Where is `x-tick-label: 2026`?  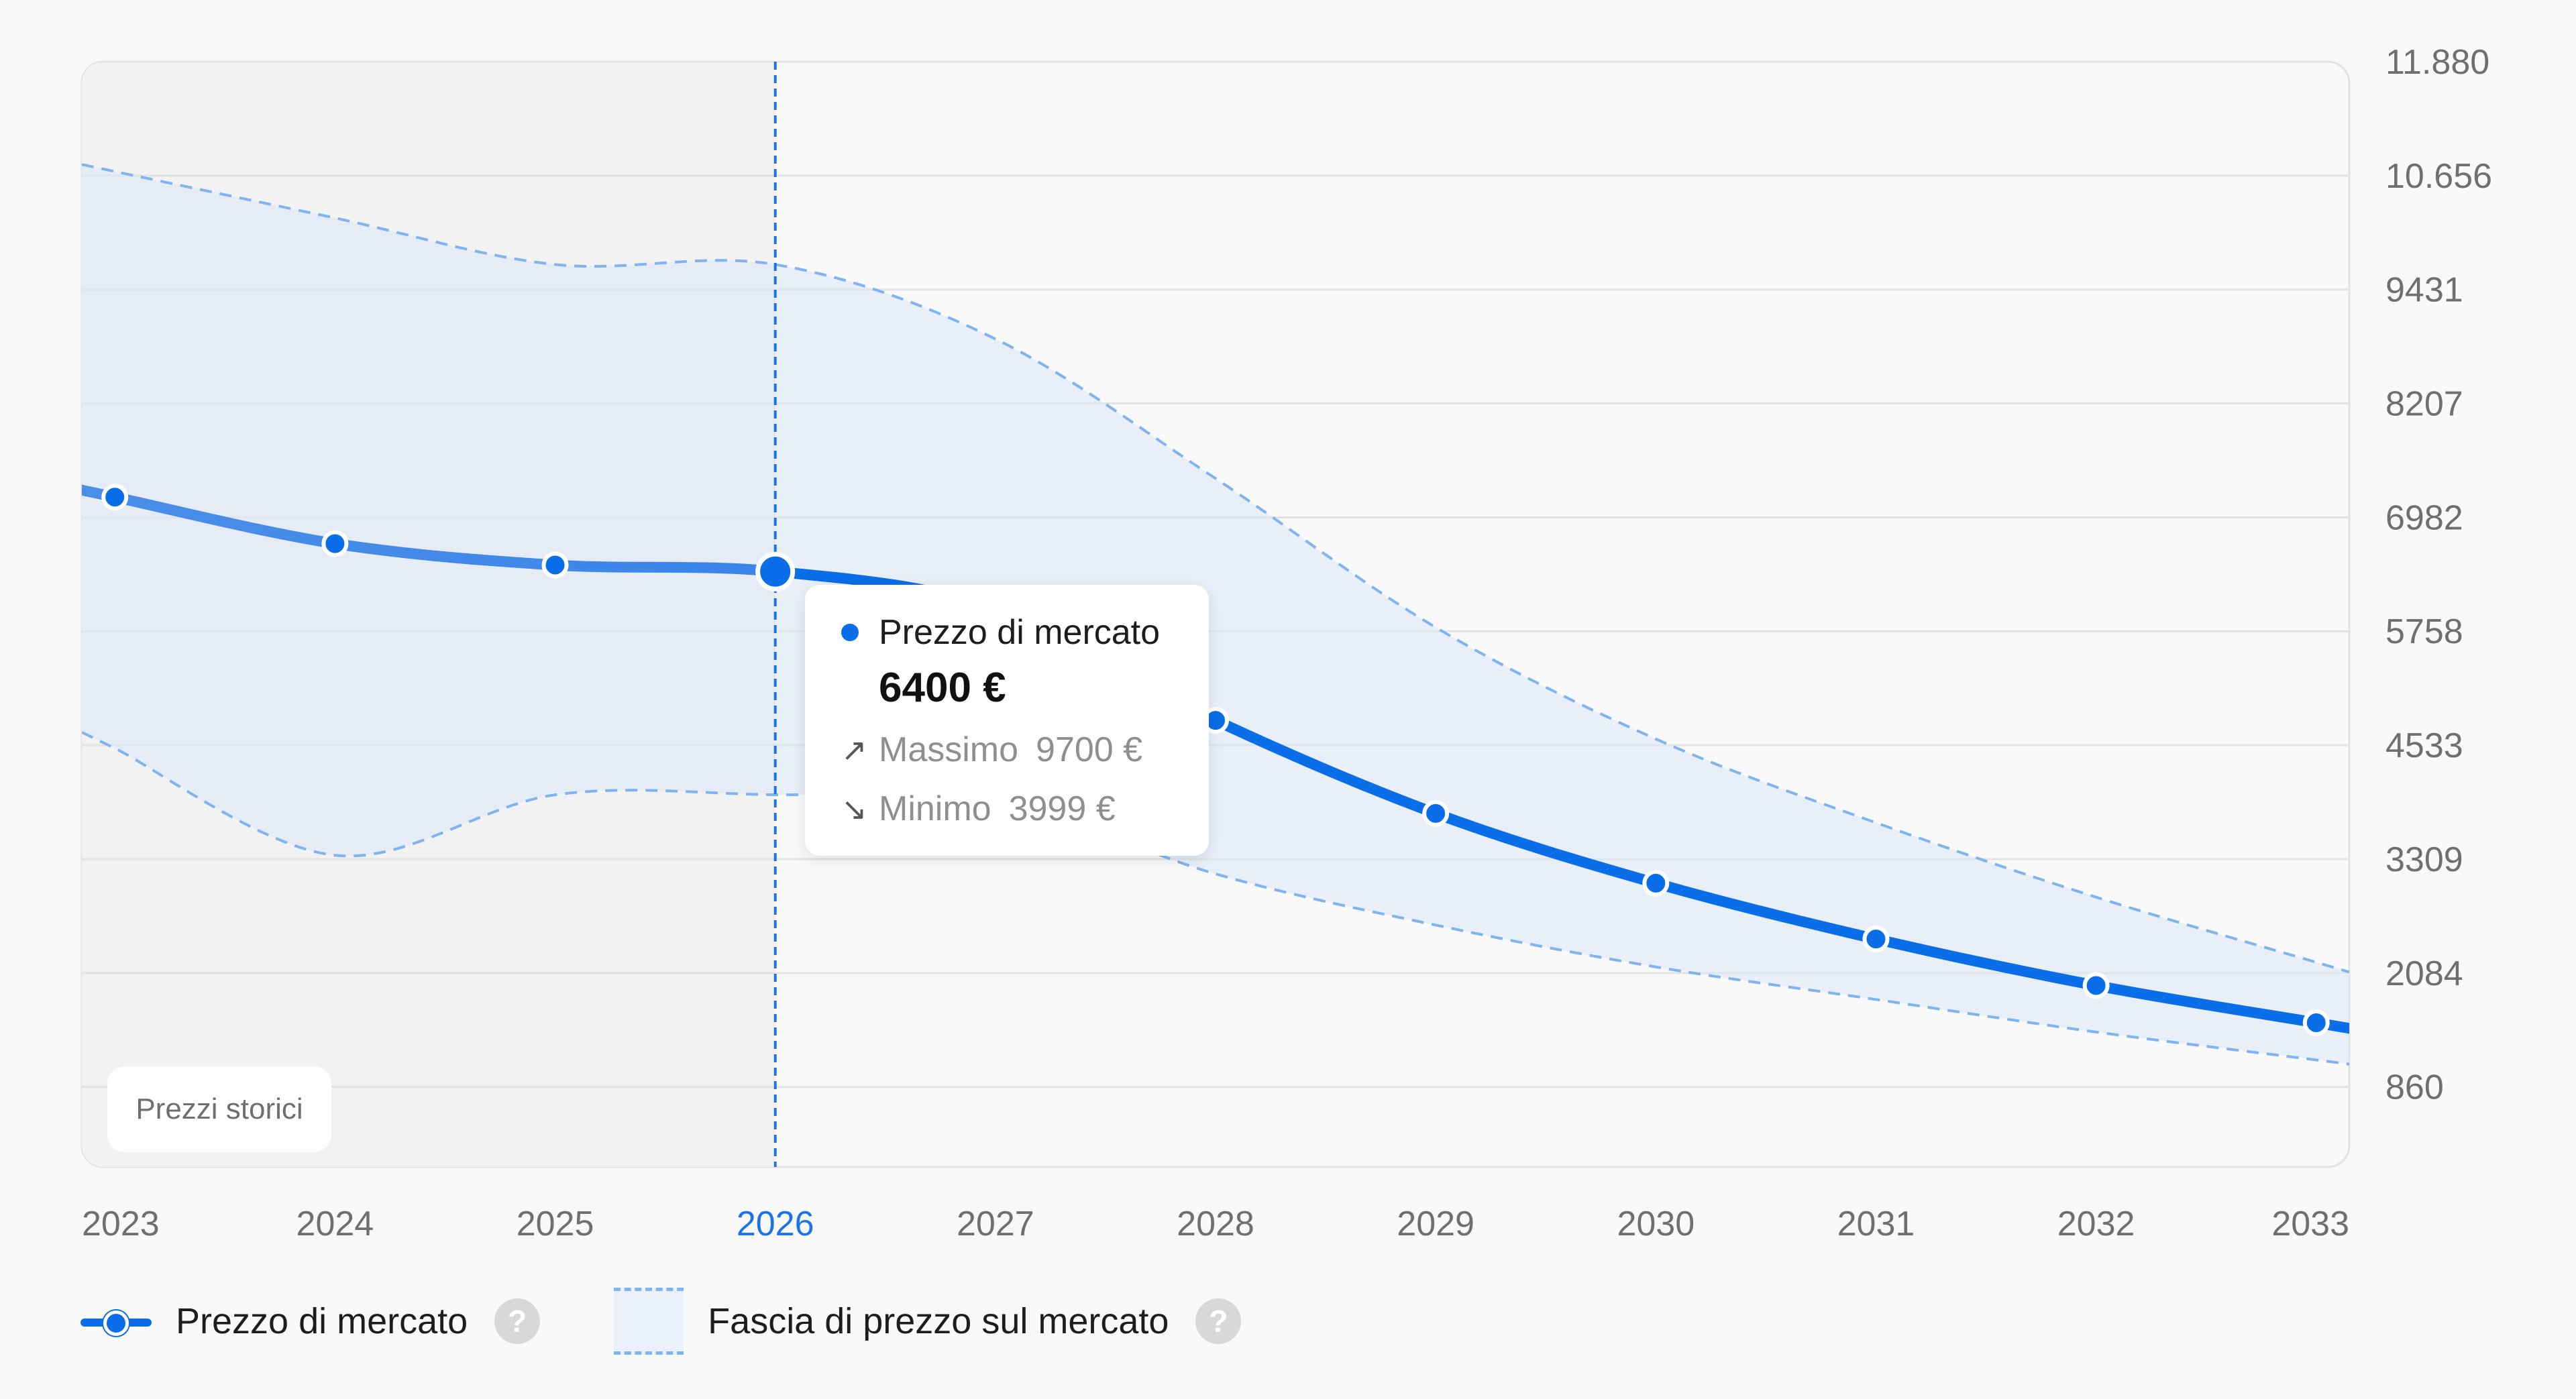
x-tick-label: 2026 is located at coordinates (775, 1224).